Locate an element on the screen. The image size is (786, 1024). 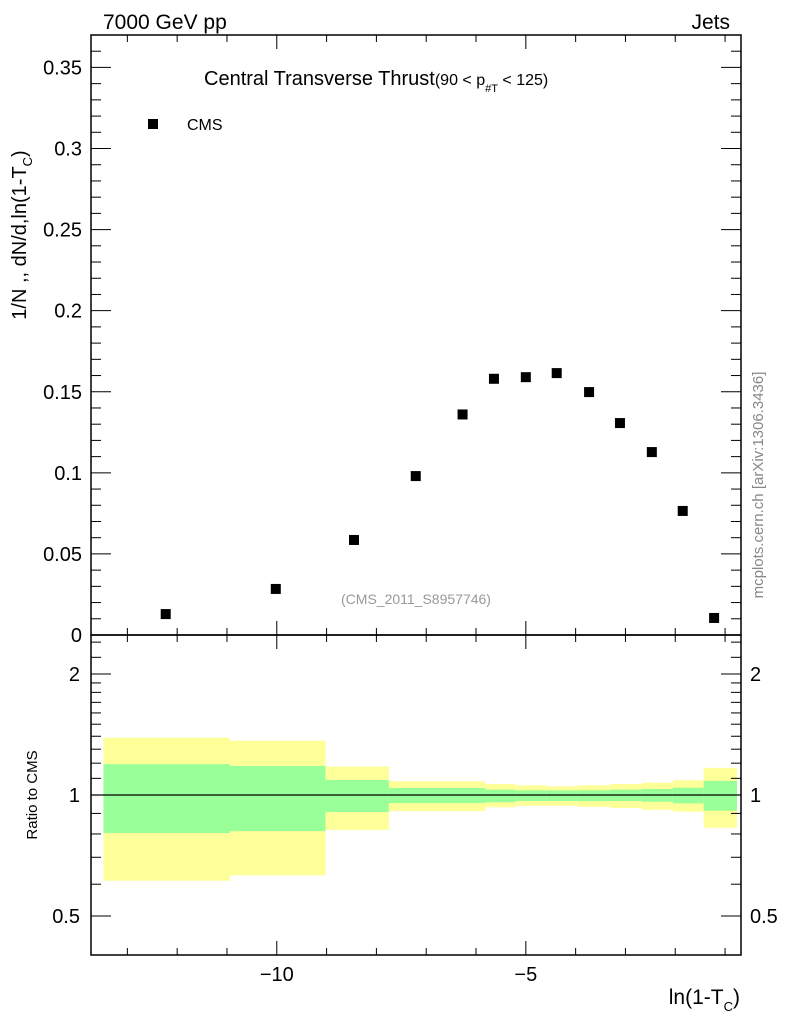
header-left: 7000 GeV pp is located at coordinates (165, 22).